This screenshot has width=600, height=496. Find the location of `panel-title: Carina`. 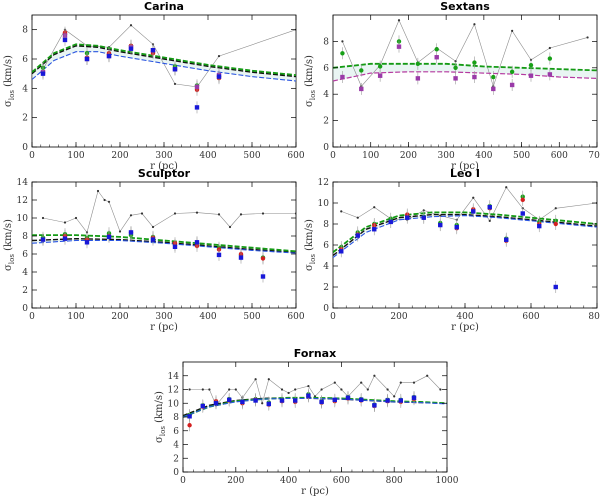

panel-title: Carina is located at coordinates (164, 6).